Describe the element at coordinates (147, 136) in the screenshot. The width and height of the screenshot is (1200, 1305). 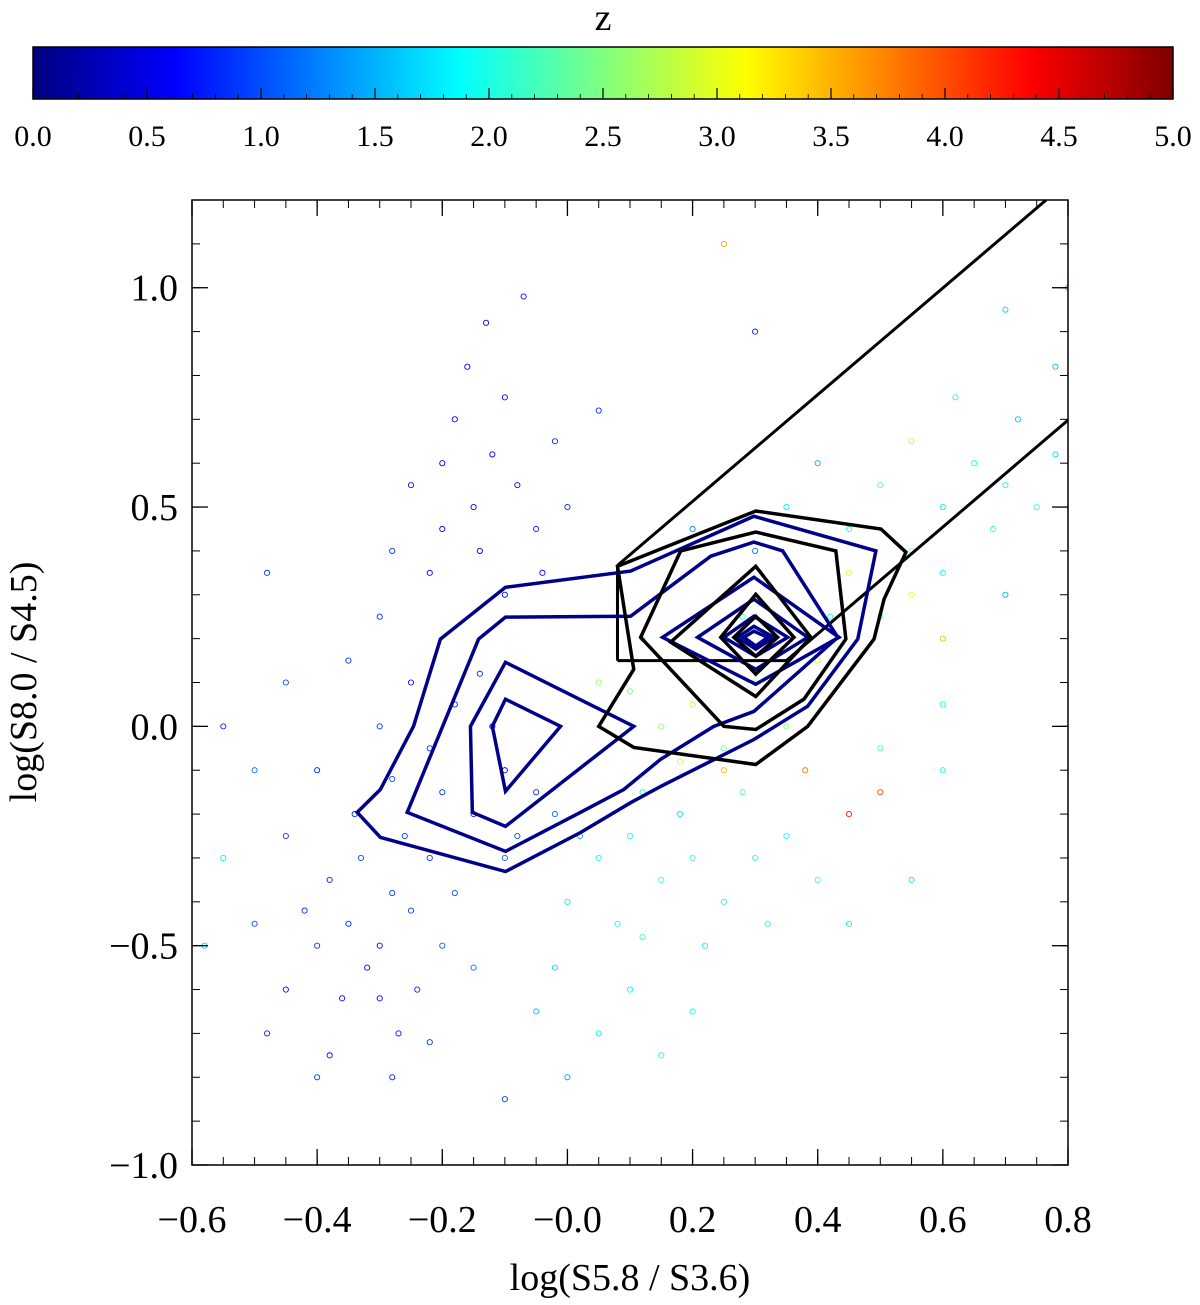
I see `colorbar-tick-label: 0.5` at that location.